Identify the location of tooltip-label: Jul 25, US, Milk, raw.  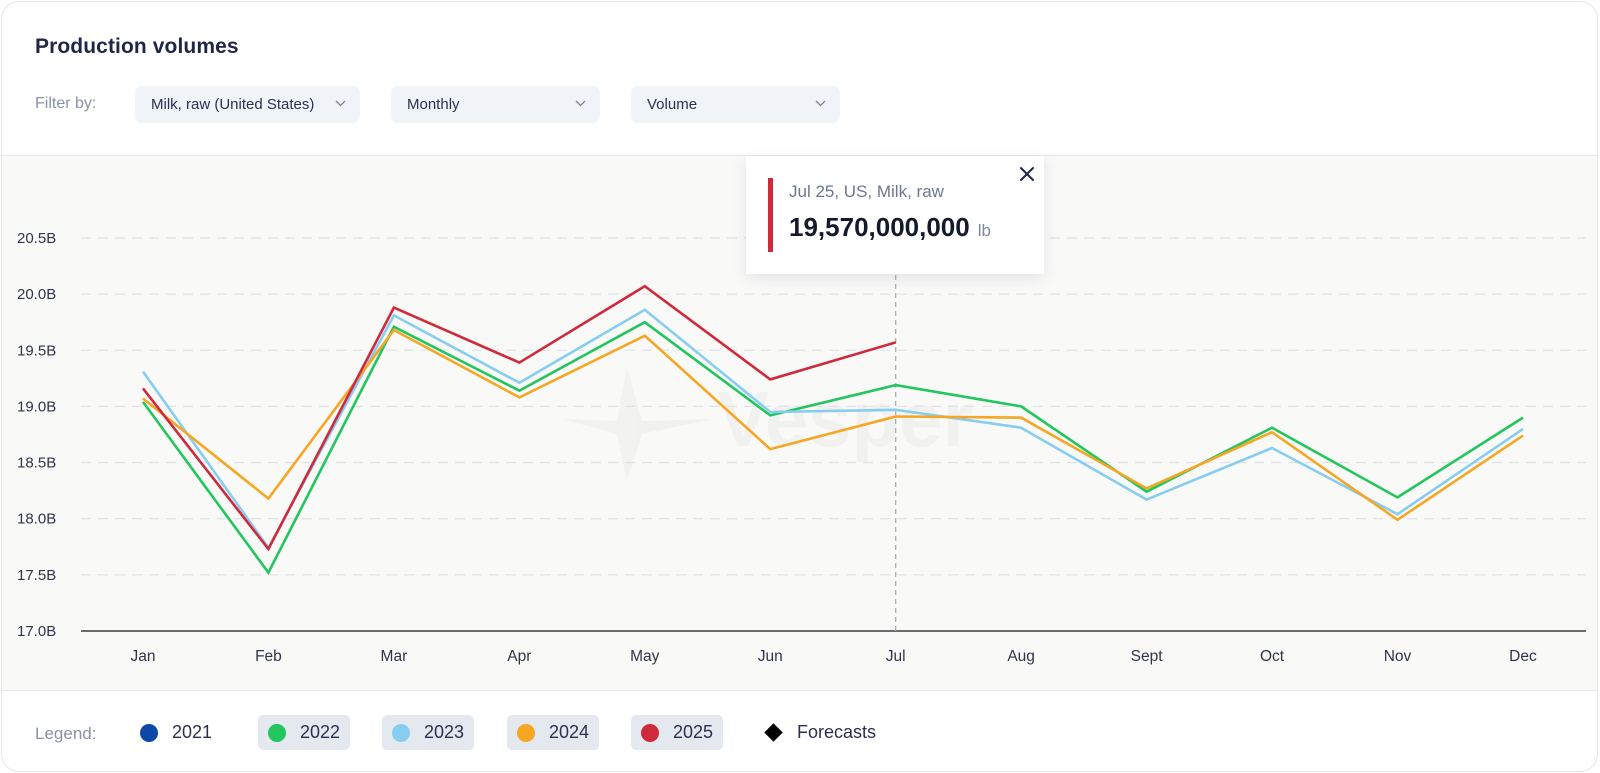
(866, 191).